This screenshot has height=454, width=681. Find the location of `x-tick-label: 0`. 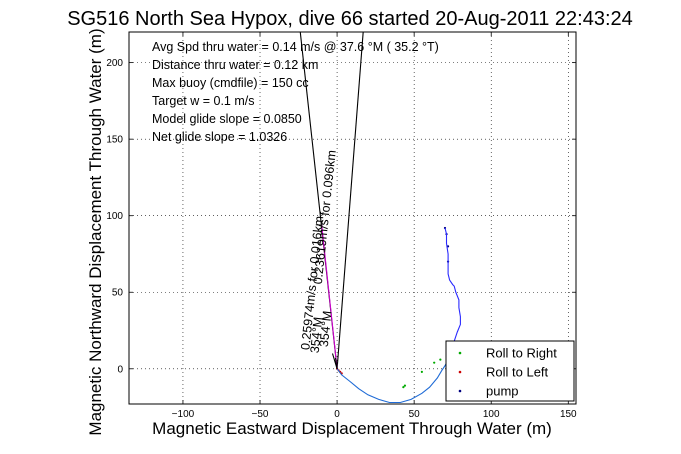

x-tick-label: 0 is located at coordinates (337, 414).